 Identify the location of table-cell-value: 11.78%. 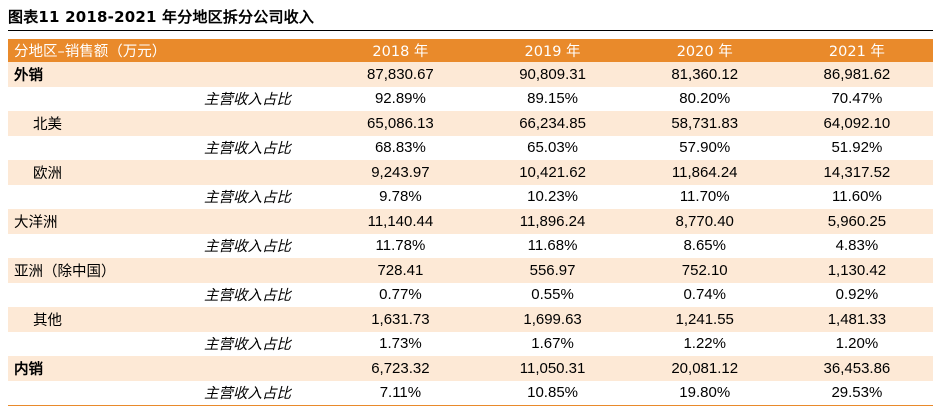
(400, 246).